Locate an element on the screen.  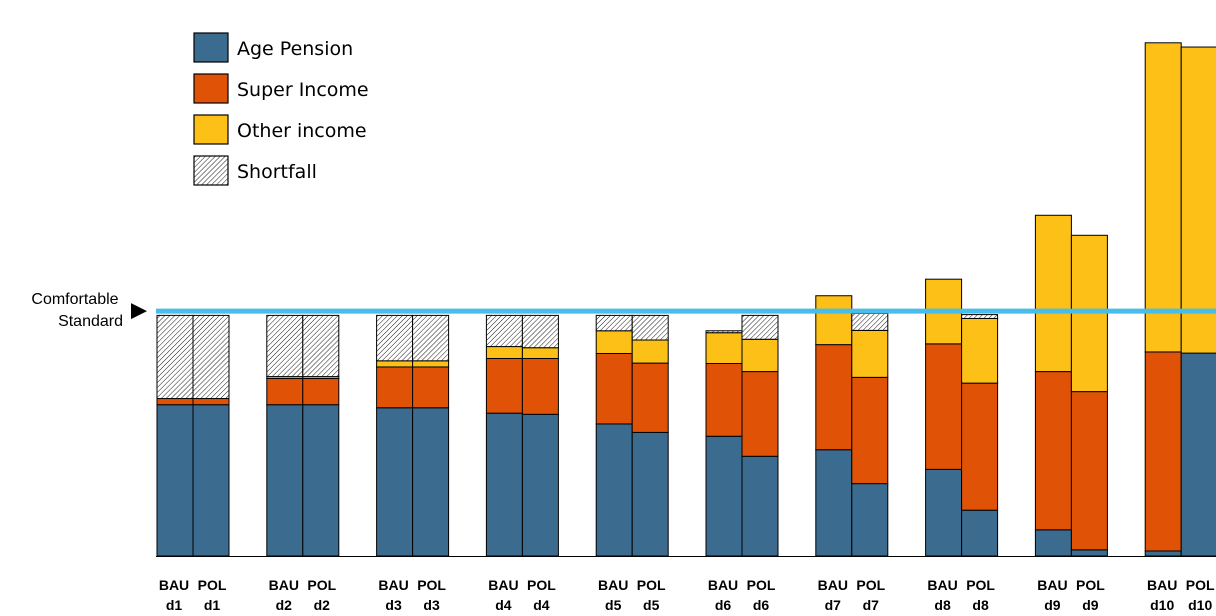
bar-segment-shortfall-pol-d7 is located at coordinates (870, 321).